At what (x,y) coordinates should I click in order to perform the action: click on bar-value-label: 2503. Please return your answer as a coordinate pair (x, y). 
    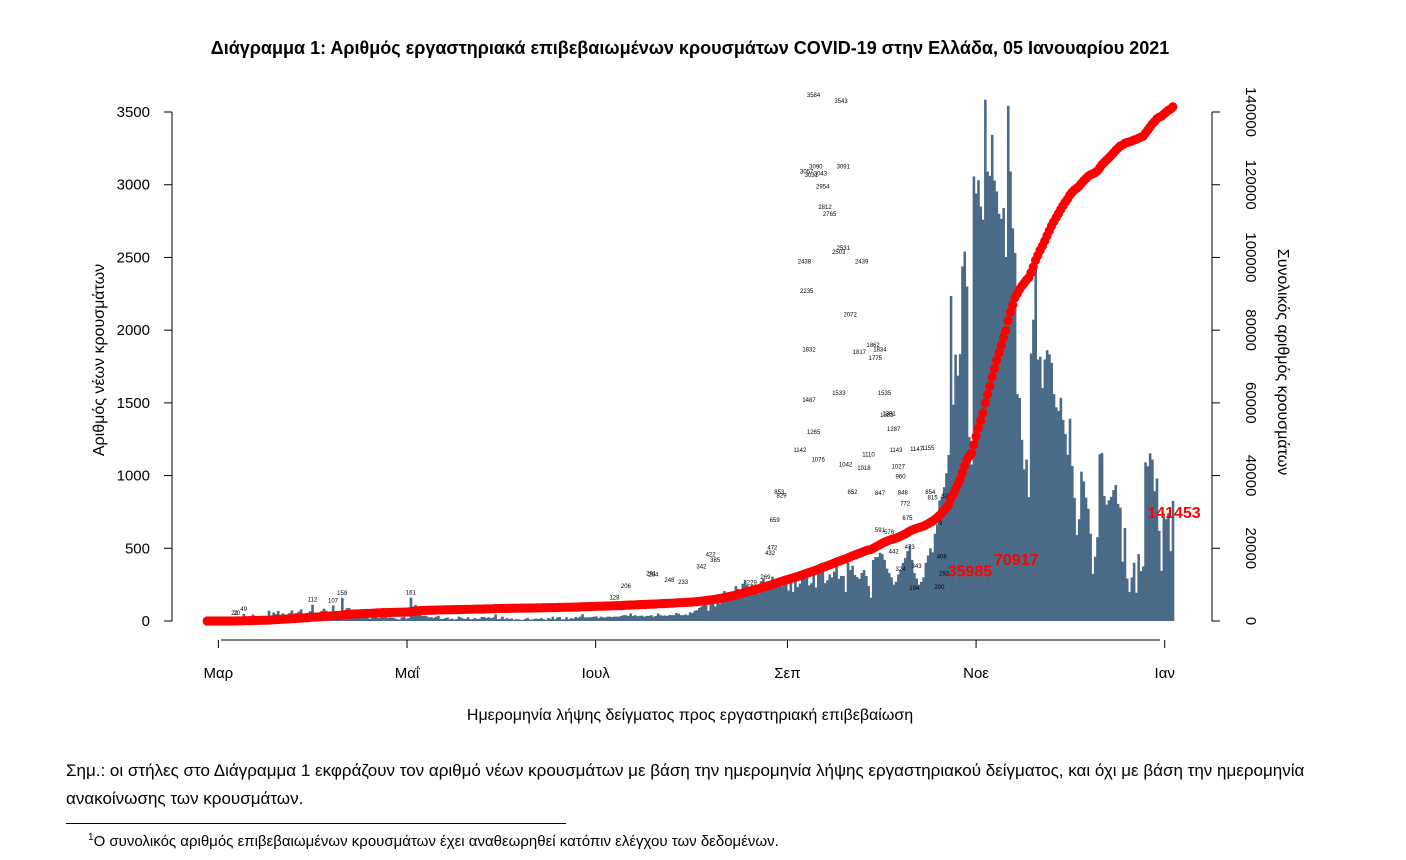
    Looking at the image, I should click on (839, 253).